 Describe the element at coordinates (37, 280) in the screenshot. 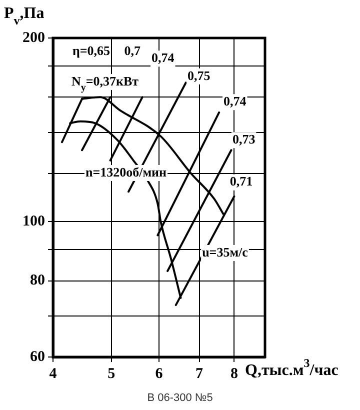

I see `y-tick-label: 80` at that location.